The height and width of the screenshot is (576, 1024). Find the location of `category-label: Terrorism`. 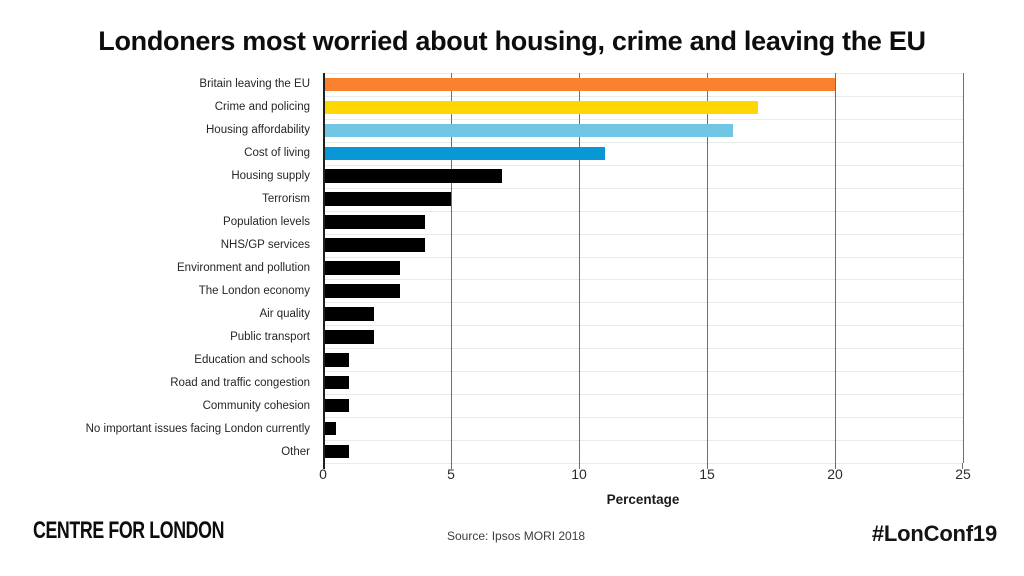

category-label: Terrorism is located at coordinates (286, 199).